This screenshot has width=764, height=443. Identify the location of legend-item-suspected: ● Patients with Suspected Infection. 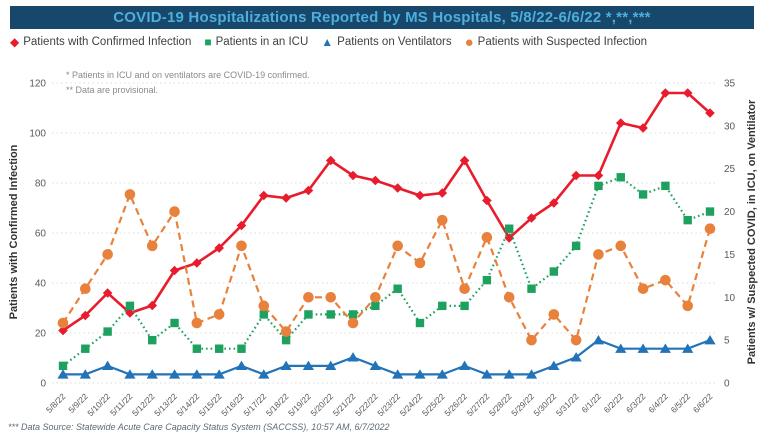
(556, 42).